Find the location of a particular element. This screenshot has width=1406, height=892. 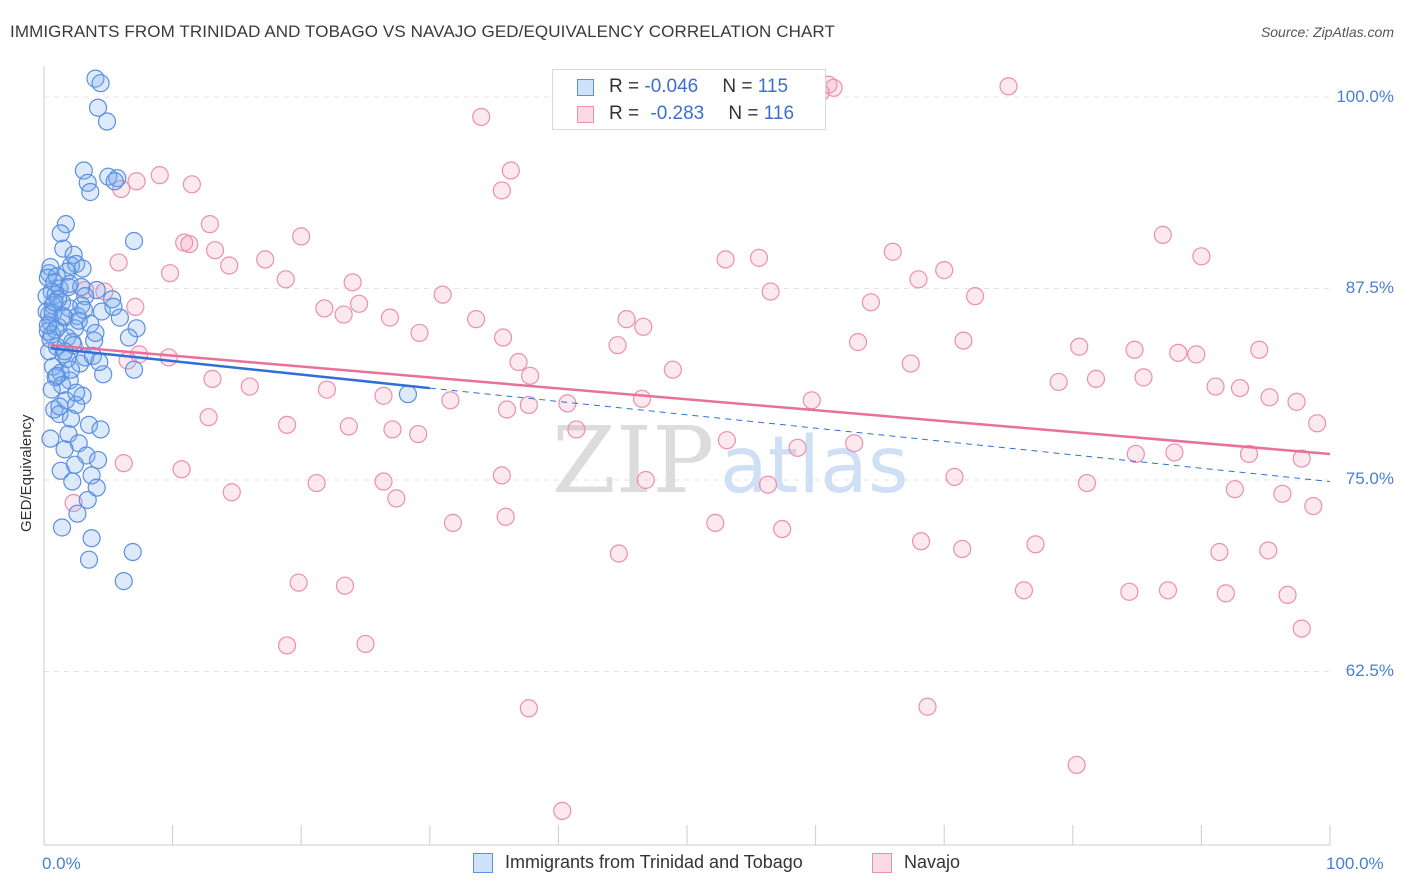

legend-row-navajo: R = -0.283 N = 116 is located at coordinates (673, 114).